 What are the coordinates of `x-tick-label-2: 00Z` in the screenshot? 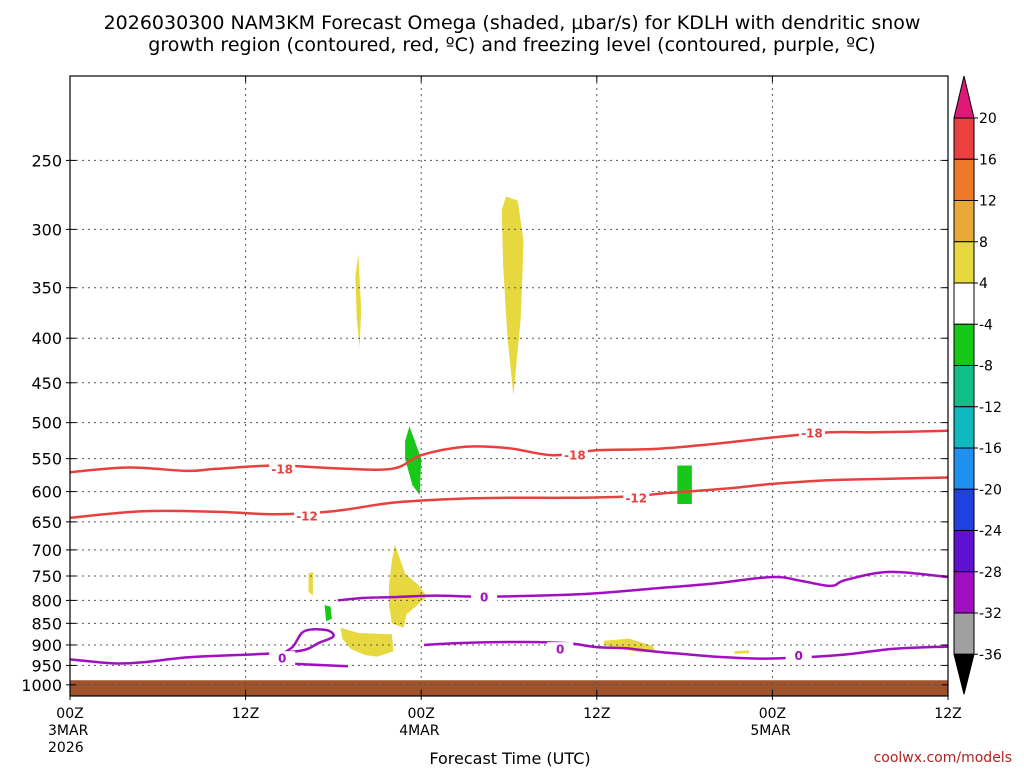 It's located at (420, 714).